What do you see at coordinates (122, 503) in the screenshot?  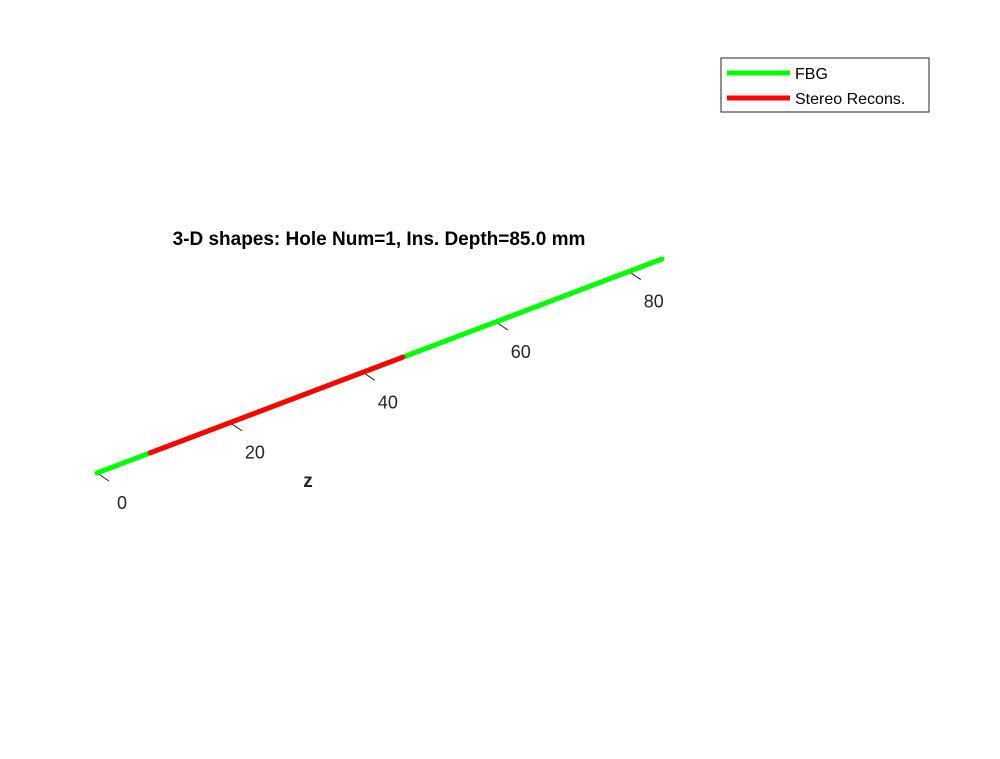 I see `z-tick-label-0: 0` at bounding box center [122, 503].